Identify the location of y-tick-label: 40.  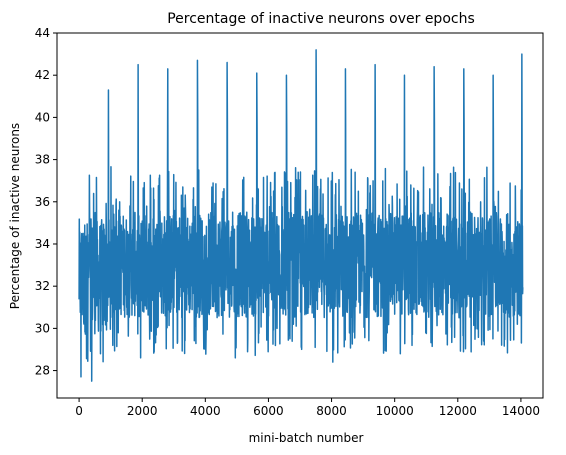
(42, 117).